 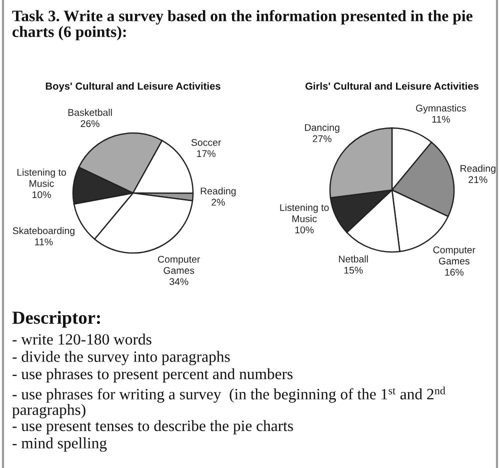 What do you see at coordinates (90, 112) in the screenshot?
I see `slice-label: Basketball` at bounding box center [90, 112].